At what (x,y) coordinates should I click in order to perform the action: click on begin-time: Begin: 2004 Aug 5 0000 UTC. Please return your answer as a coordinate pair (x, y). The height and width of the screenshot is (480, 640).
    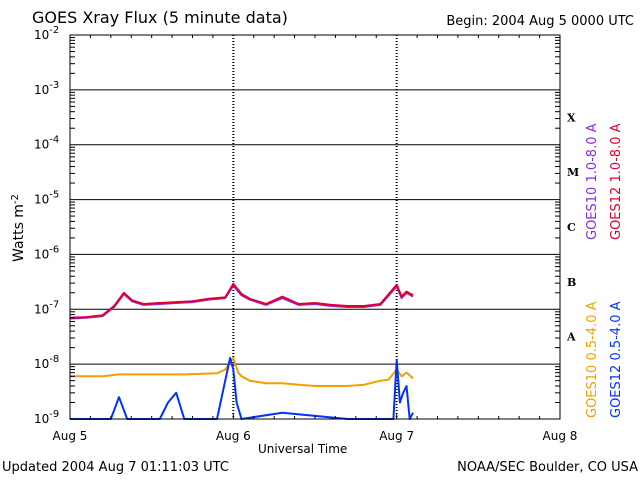
    Looking at the image, I should click on (540, 21).